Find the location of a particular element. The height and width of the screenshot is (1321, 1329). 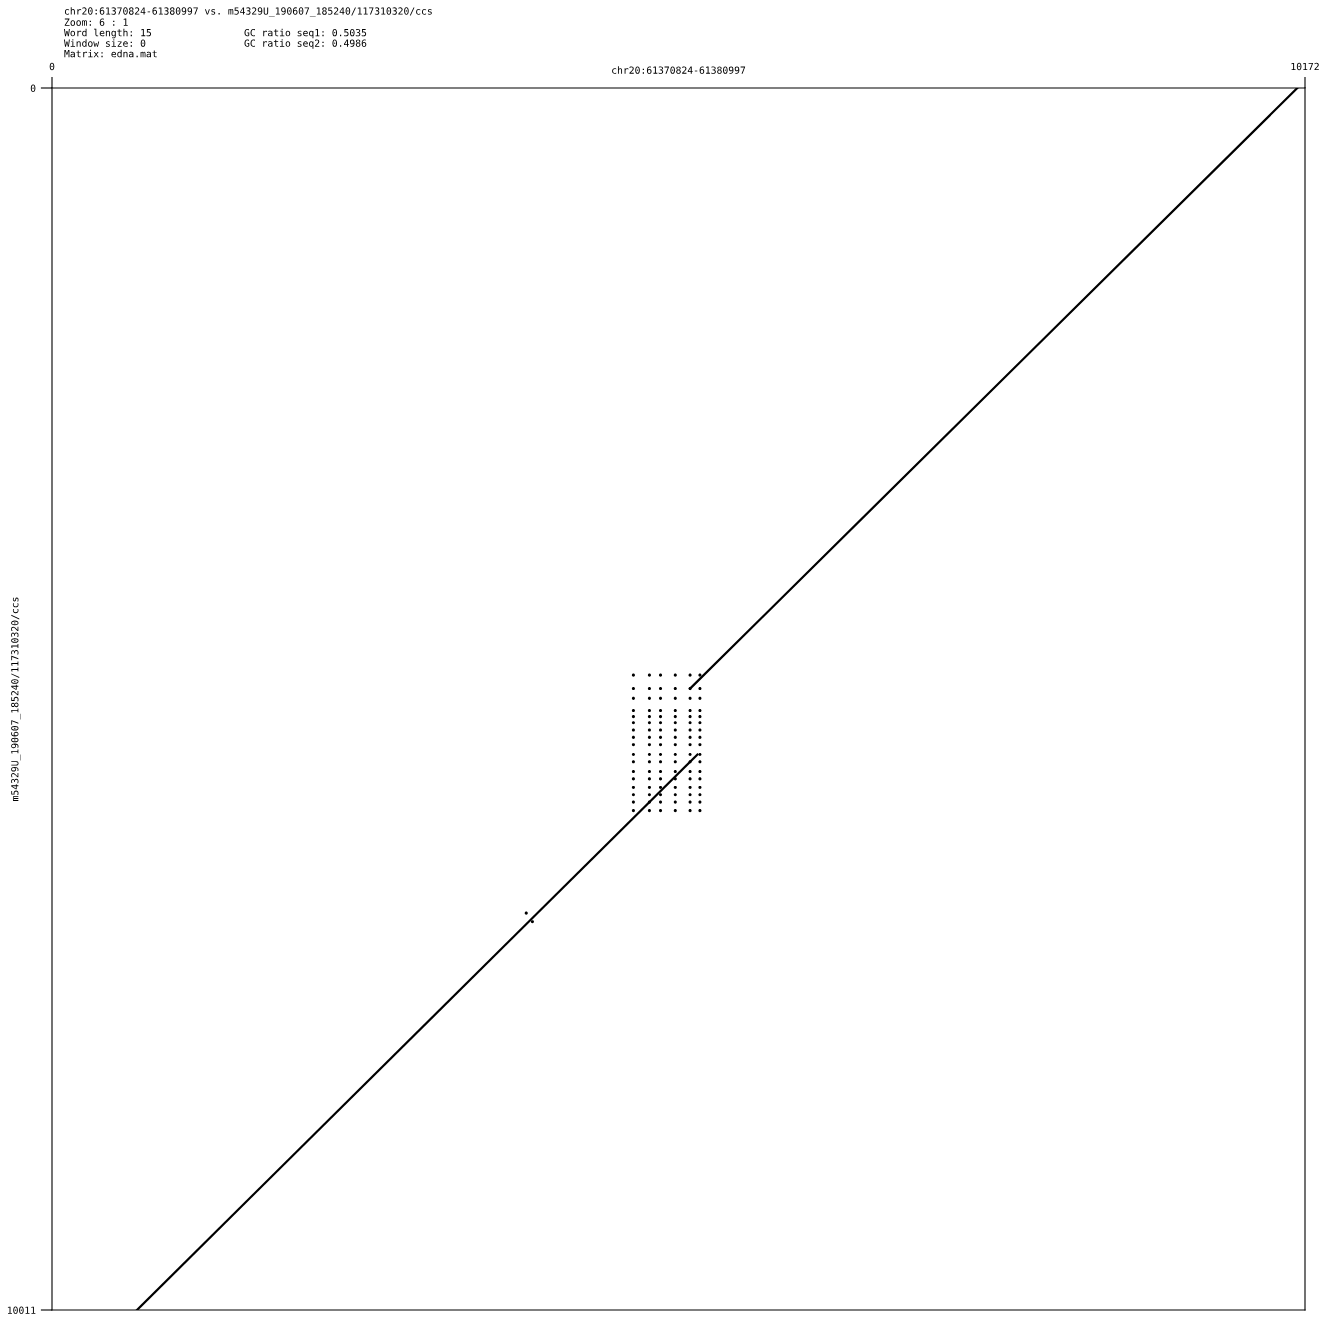

text: GC ratio seq1: 0.5035 is located at coordinates (305, 33).